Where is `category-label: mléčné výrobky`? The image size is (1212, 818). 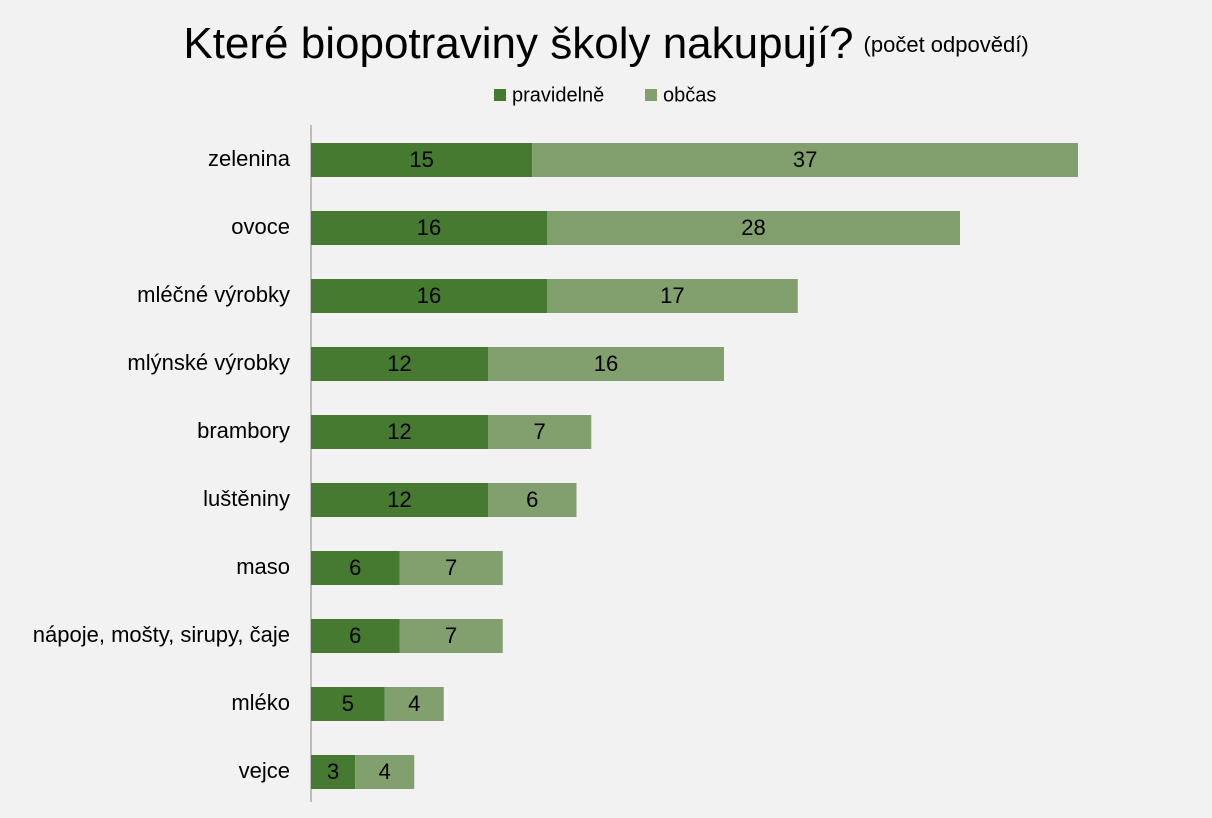 category-label: mléčné výrobky is located at coordinates (213, 294).